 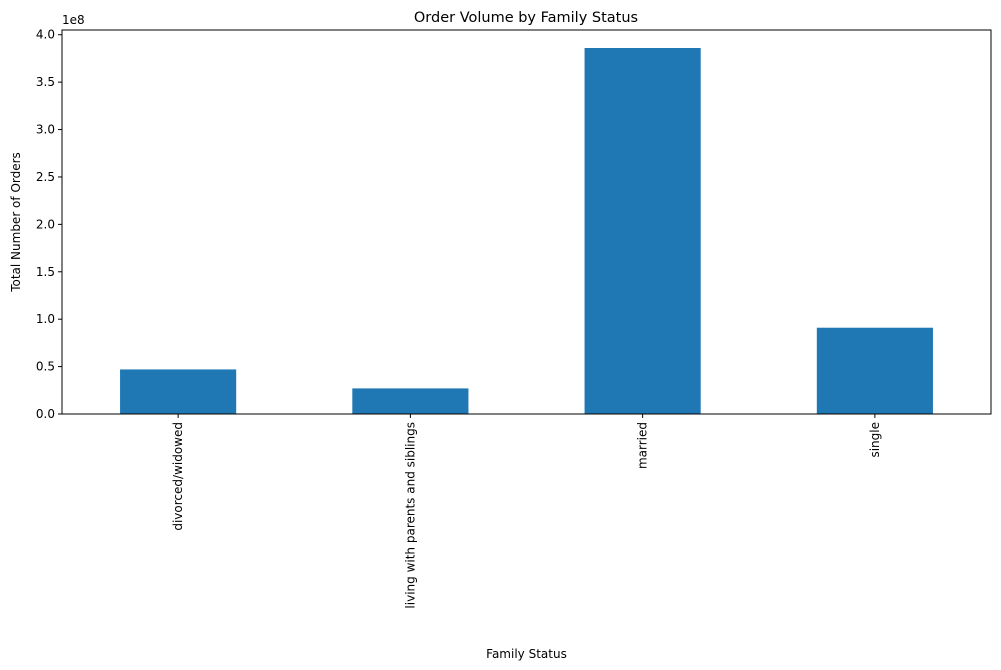 What do you see at coordinates (410, 515) in the screenshot?
I see `x-tick-label: living with parents and siblings` at bounding box center [410, 515].